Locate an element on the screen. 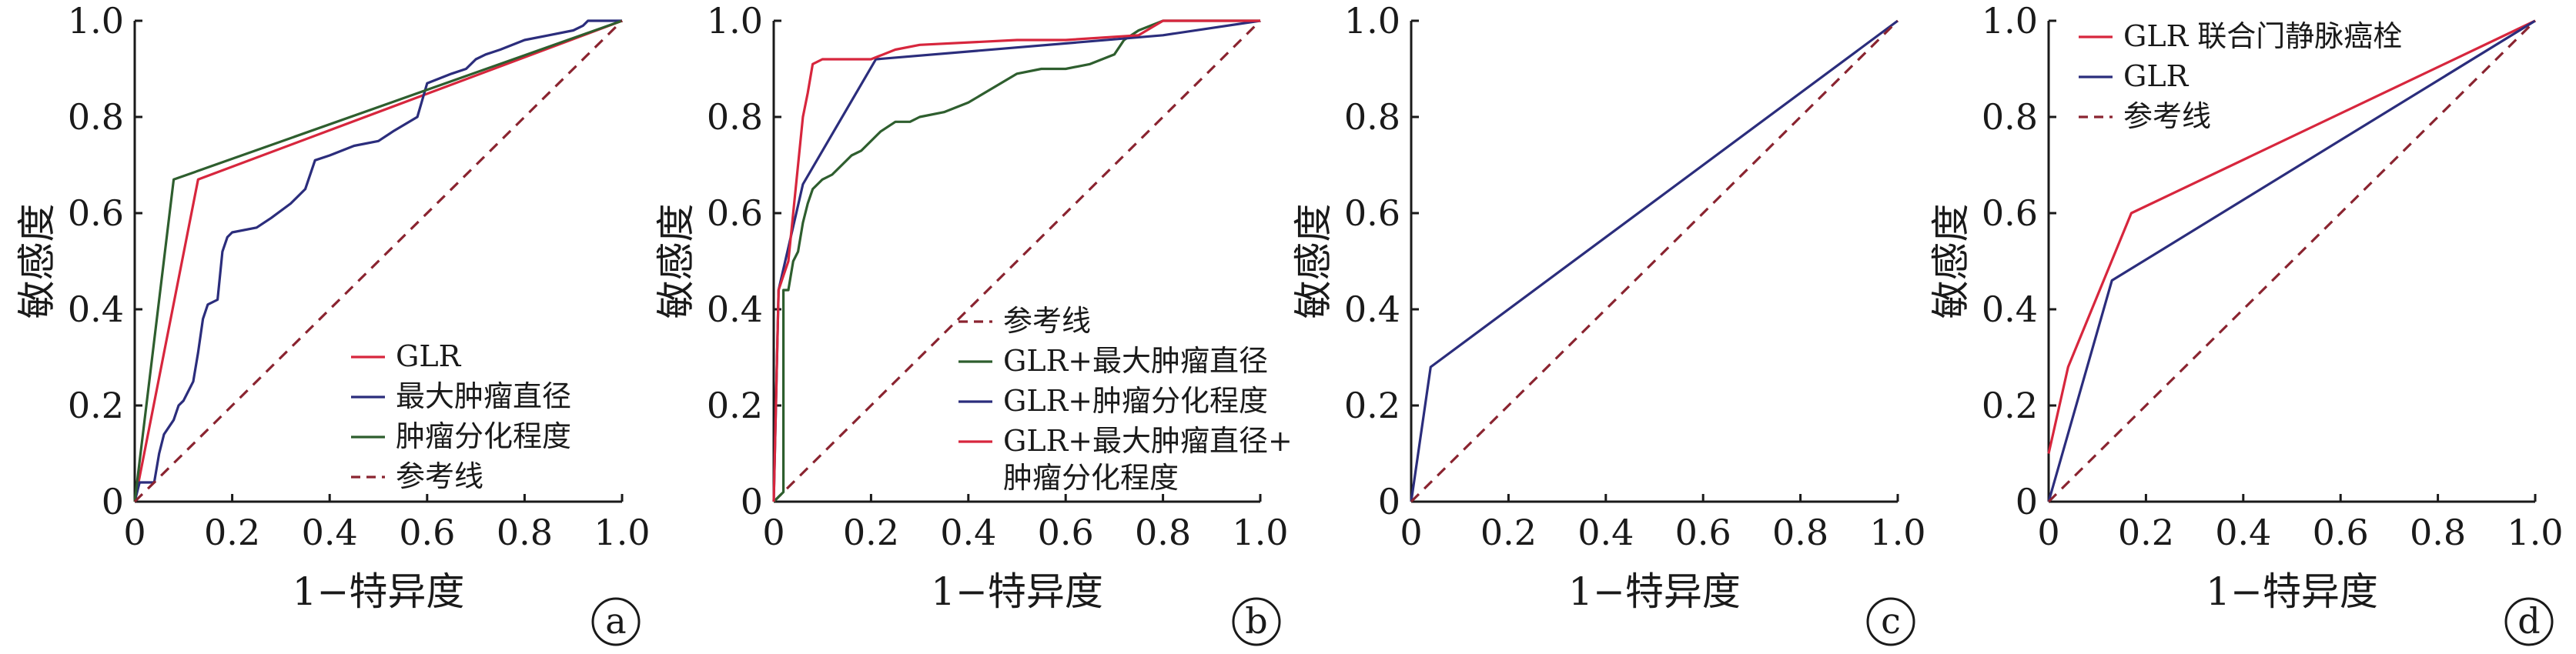 This screenshot has width=2576, height=654. legend-label: GLR 联合门静脉癌栓 is located at coordinates (2263, 36).